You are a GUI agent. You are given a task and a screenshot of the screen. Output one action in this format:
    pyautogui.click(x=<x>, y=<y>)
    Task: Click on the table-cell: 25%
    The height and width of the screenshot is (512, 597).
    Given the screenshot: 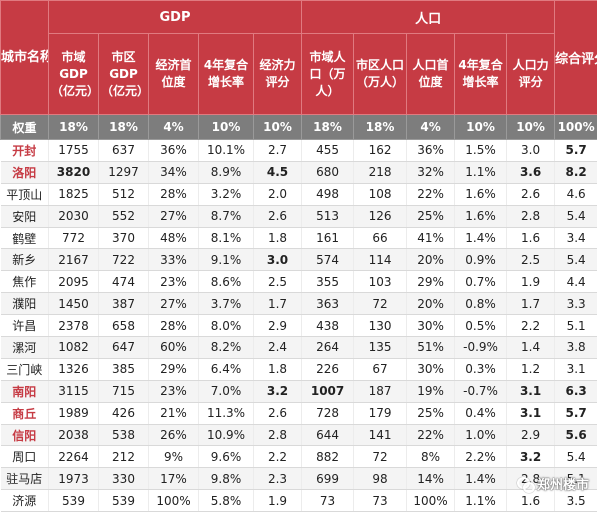 What is the action you would take?
    pyautogui.click(x=431, y=216)
    